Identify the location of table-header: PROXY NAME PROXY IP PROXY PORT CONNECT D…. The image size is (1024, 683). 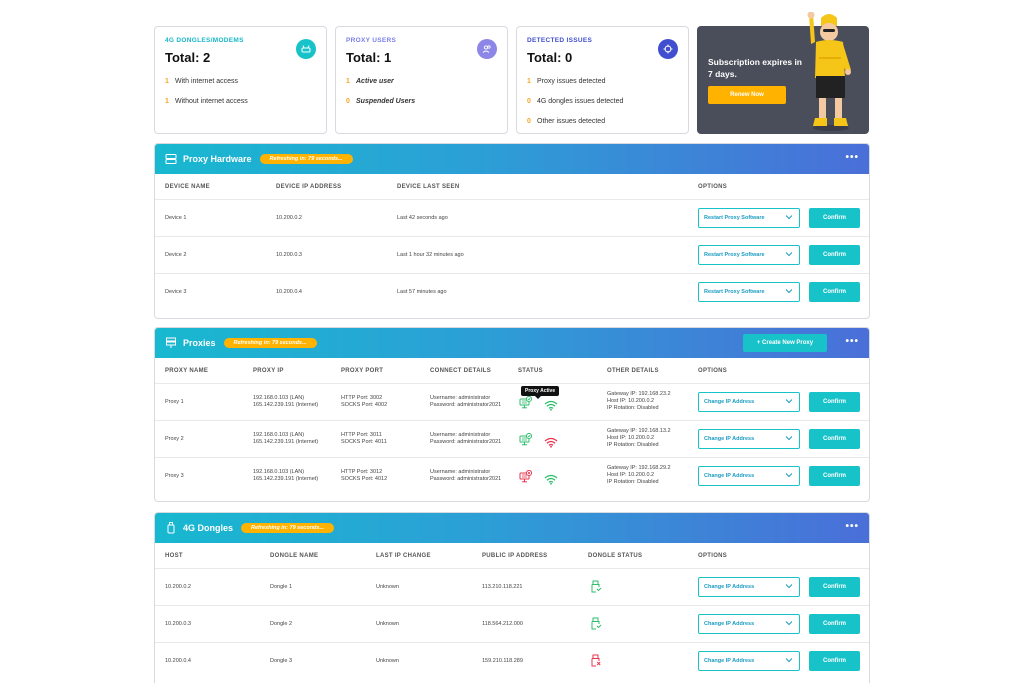
(512, 371).